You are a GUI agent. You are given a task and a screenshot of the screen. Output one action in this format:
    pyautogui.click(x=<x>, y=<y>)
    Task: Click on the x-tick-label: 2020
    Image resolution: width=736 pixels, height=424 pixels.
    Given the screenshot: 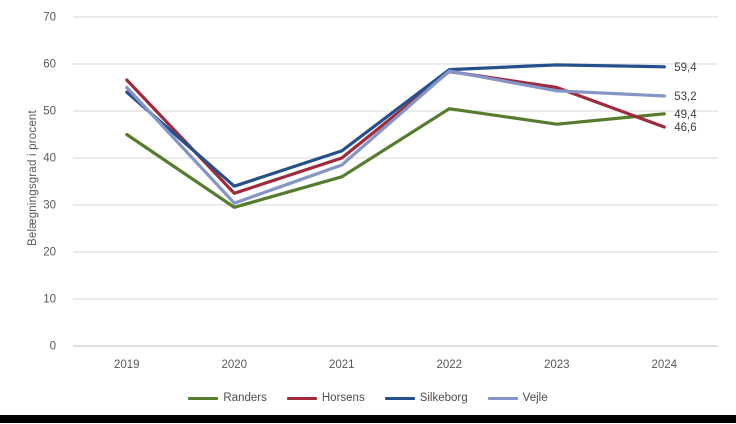 What is the action you would take?
    pyautogui.click(x=234, y=365)
    